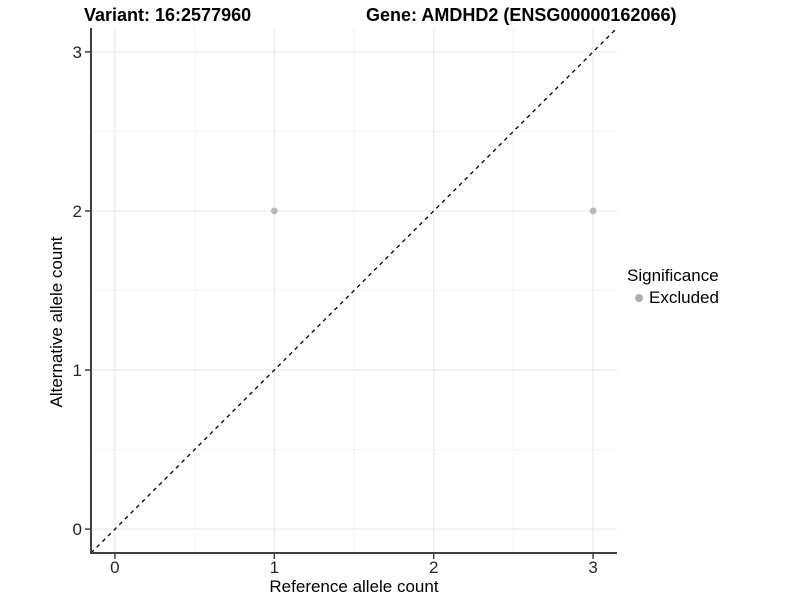 This screenshot has width=800, height=600. I want to click on legend-items: Excluded, so click(673, 298).